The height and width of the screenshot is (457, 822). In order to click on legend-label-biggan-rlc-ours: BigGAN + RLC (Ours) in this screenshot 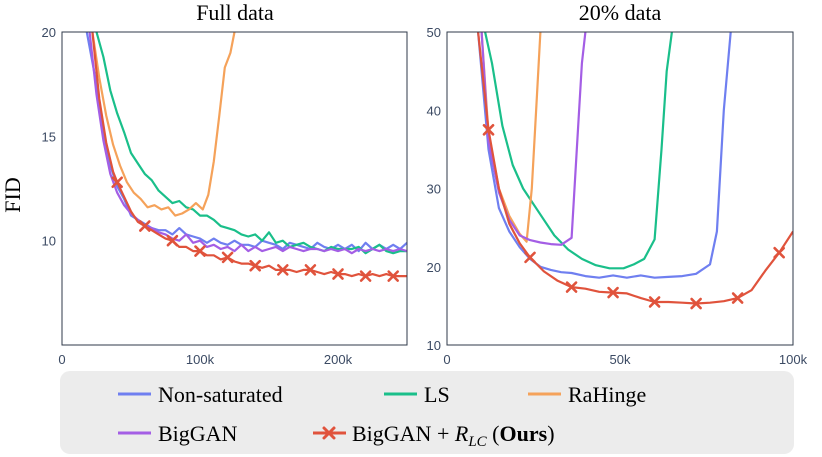, I will do `click(453, 435)`.